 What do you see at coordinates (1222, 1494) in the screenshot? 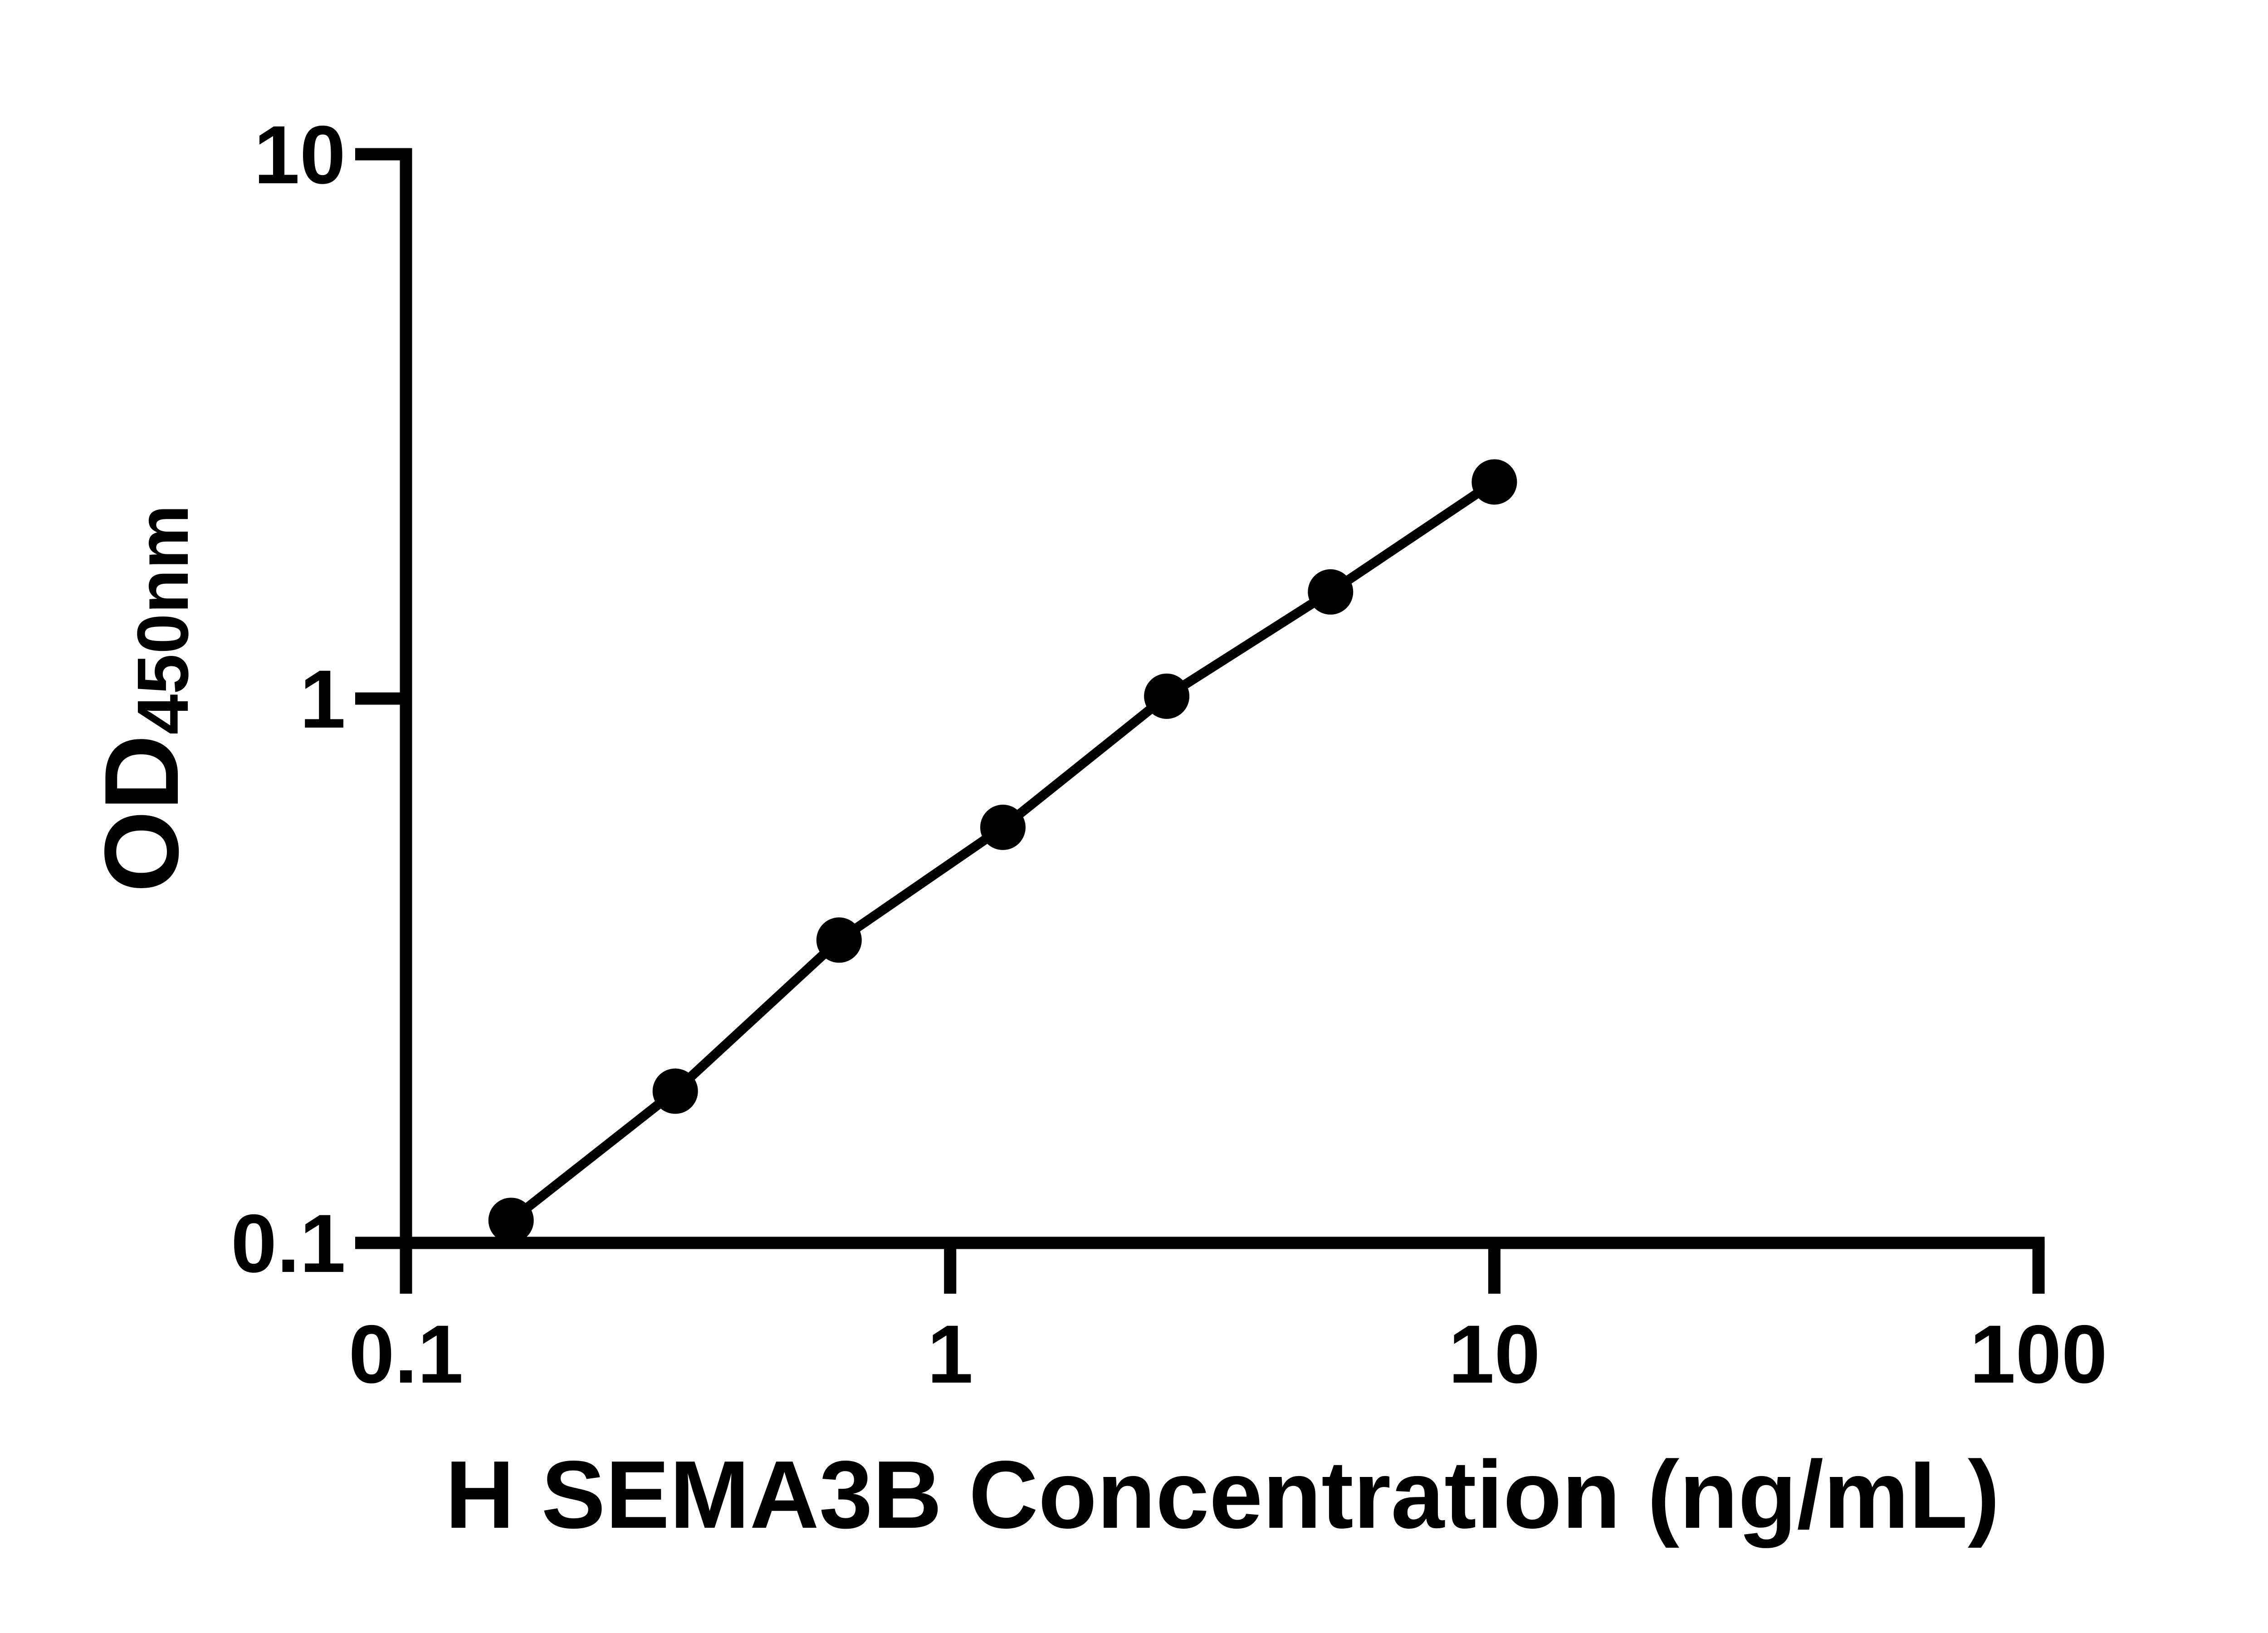
I see `x-axis-title: H SEMA3B Concentration (ng/mL)` at bounding box center [1222, 1494].